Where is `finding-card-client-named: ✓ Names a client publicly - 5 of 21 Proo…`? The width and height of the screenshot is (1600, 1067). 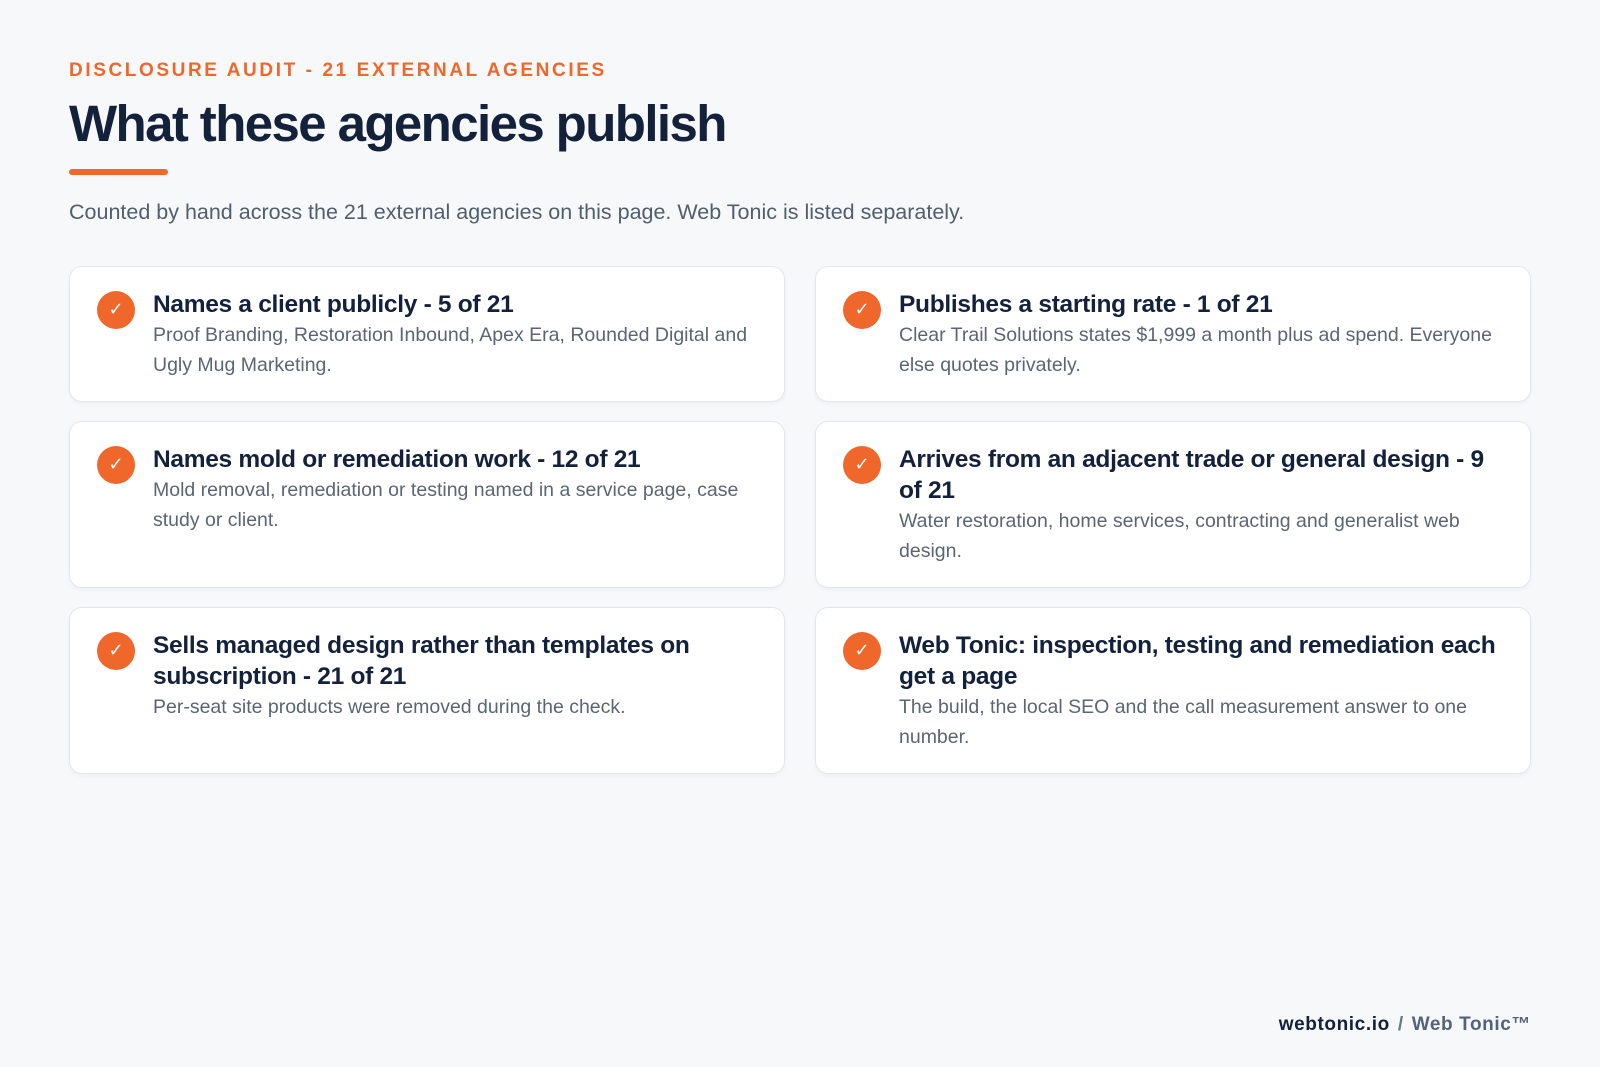
finding-card-client-named: ✓ Names a client publicly - 5 of 21 Proo… is located at coordinates (427, 334).